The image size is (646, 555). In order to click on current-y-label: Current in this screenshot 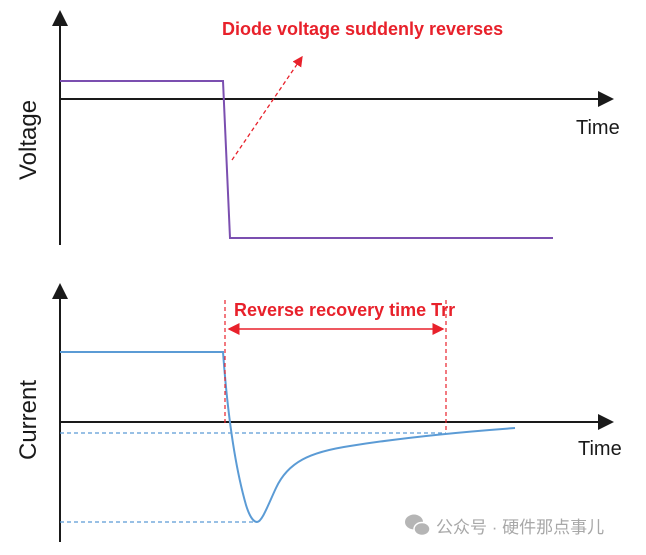, I will do `click(28, 420)`.